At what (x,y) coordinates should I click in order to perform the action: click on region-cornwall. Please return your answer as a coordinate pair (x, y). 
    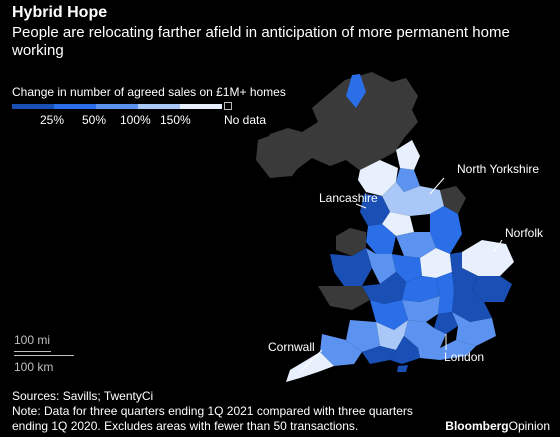
    Looking at the image, I should click on (310, 367).